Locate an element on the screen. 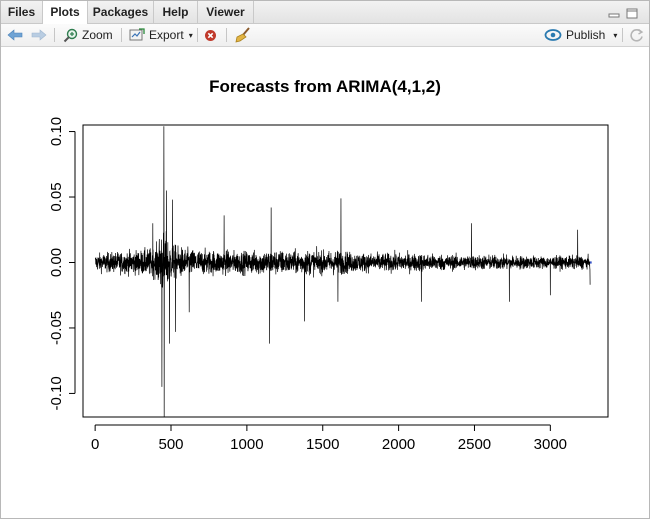  x-axis: 0 500 1000 1500 2000 2500 3000 is located at coordinates (329, 438).